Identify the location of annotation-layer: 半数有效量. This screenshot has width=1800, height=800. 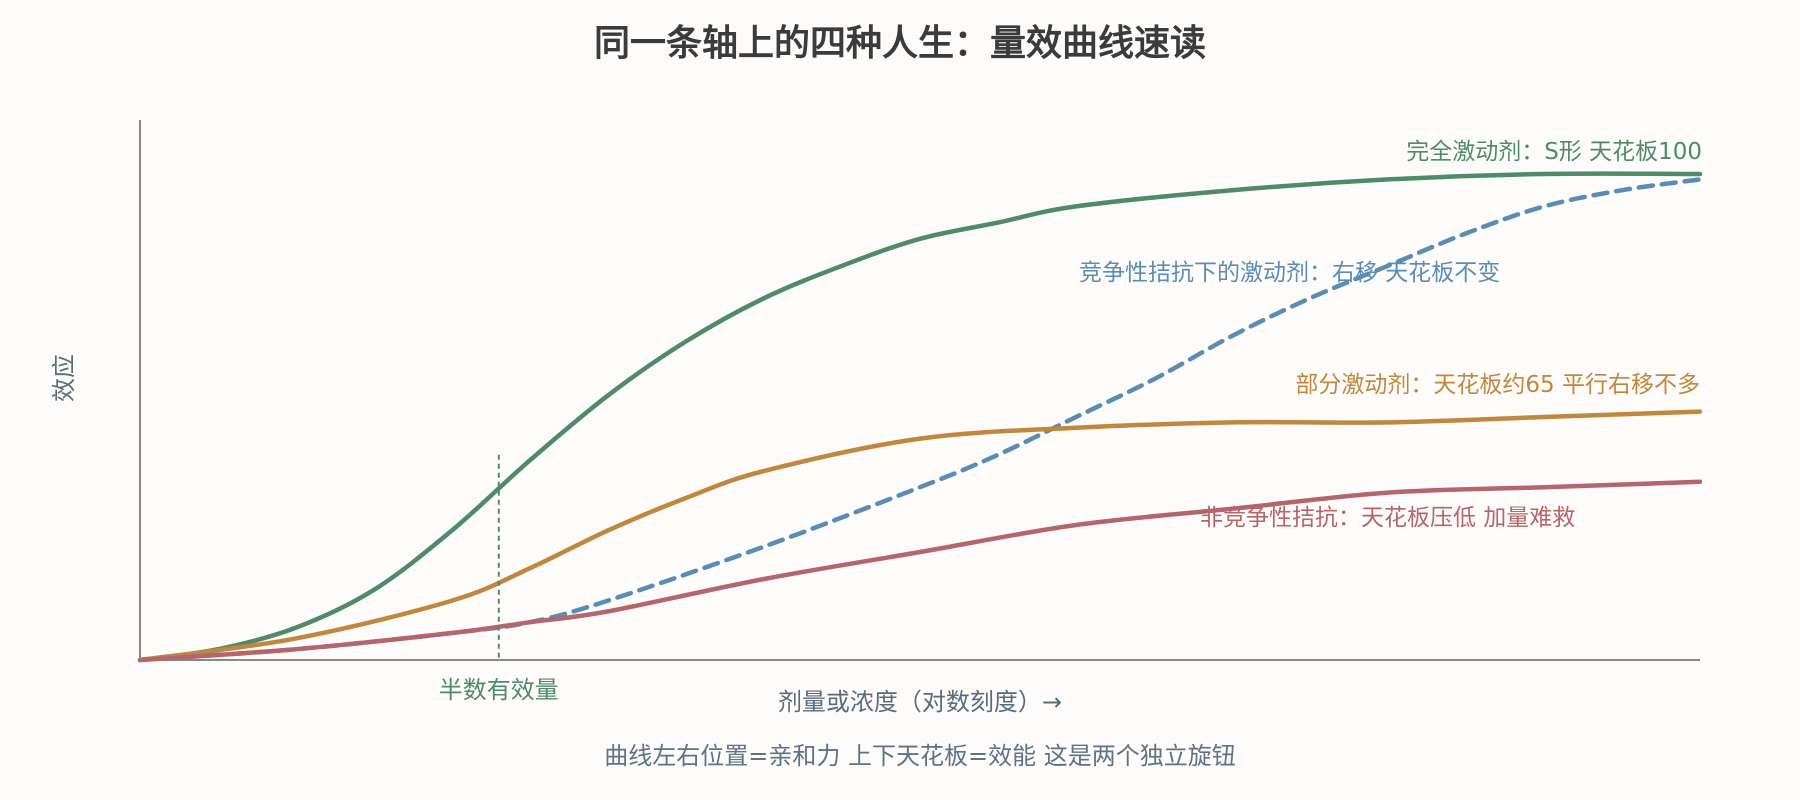
(499, 579).